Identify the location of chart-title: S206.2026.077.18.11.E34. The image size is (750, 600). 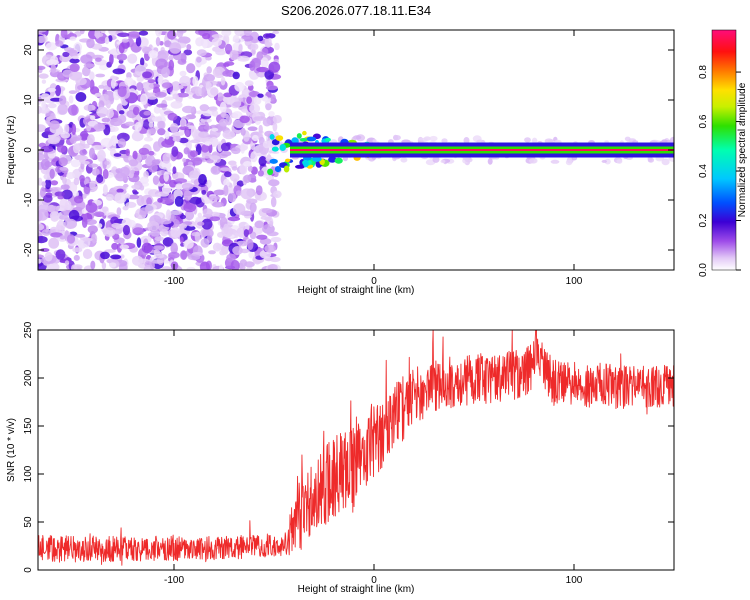
(356, 10).